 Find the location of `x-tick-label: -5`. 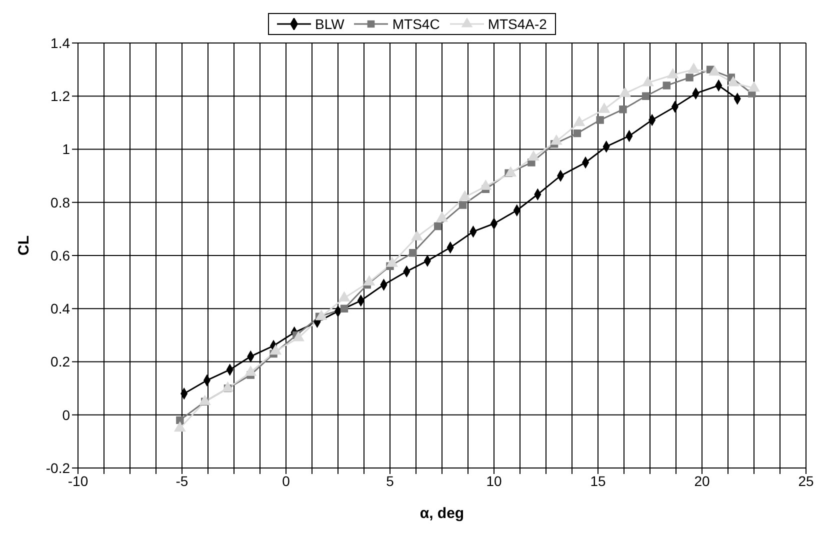

x-tick-label: -5 is located at coordinates (182, 480).